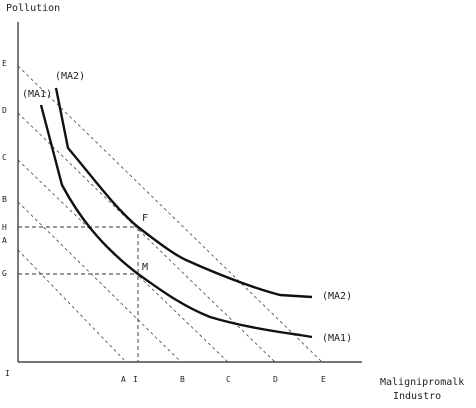 The image size is (476, 408). I want to click on x-tick-e: E, so click(323, 379).